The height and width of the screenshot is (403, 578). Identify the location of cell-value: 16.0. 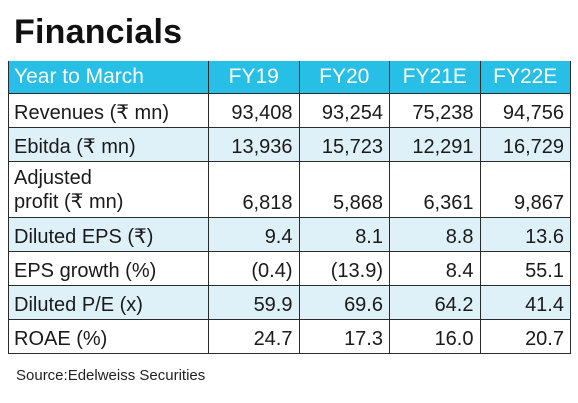
(435, 336).